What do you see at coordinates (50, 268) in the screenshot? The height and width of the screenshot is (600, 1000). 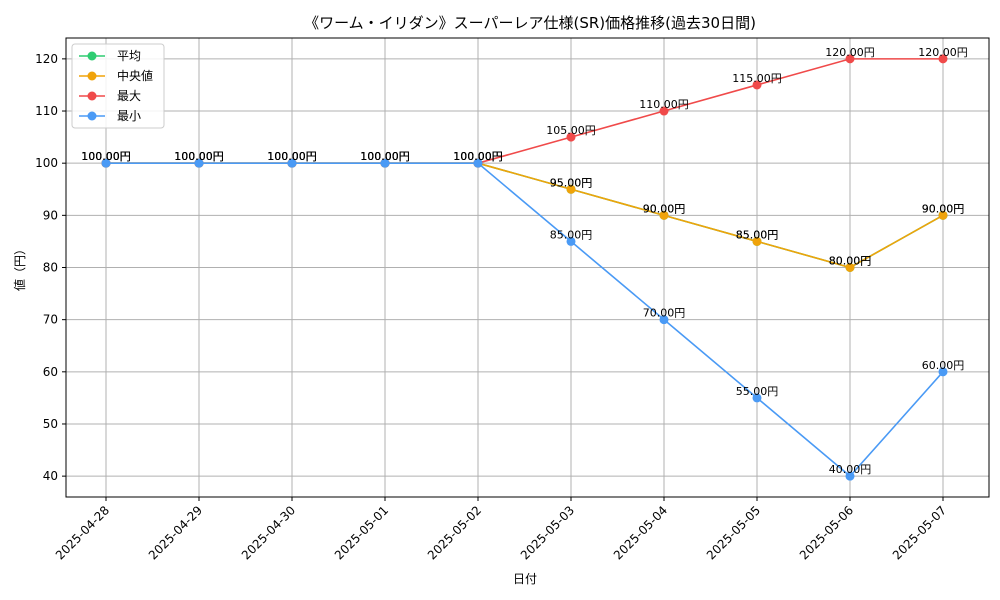 I see `y-tick-label: 80` at bounding box center [50, 268].